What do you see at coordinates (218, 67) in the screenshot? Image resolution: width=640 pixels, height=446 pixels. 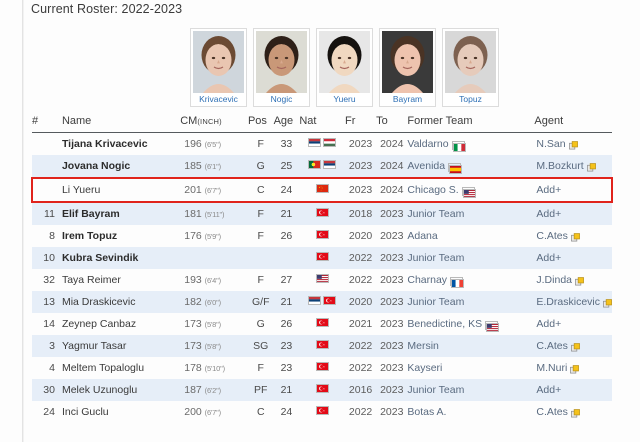 I see `player-photo-card: Krivacevic` at bounding box center [218, 67].